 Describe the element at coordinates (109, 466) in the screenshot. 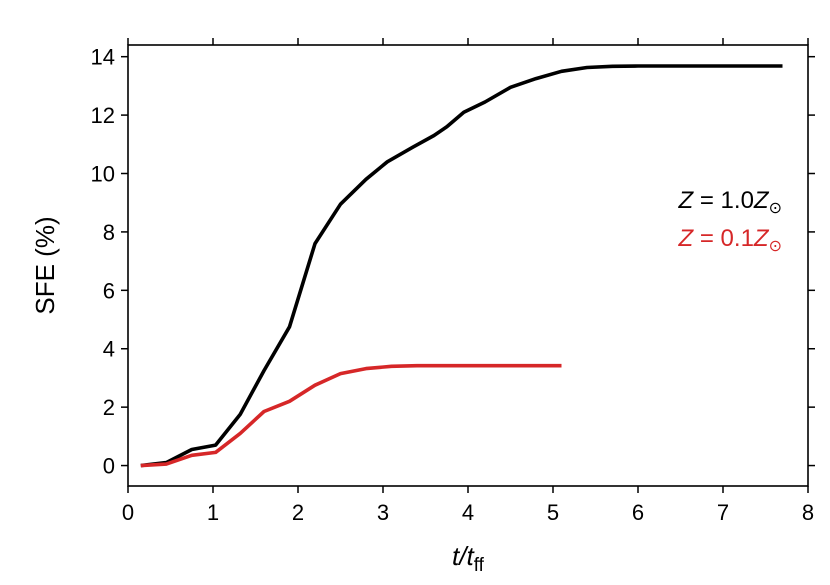

I see `y-tick-label: 0` at that location.